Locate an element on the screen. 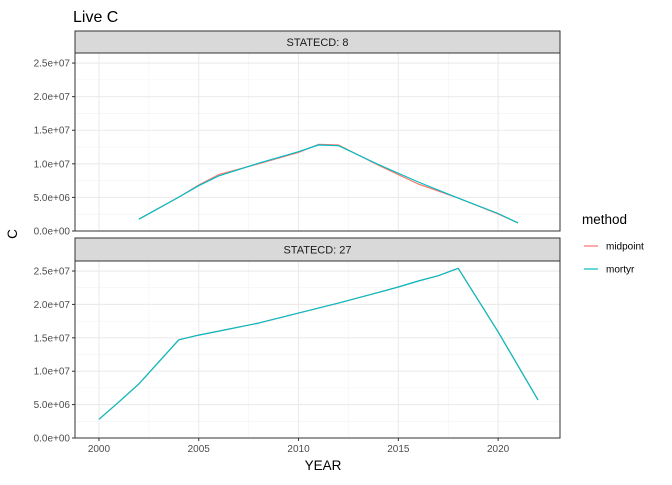 This screenshot has width=672, height=485. legend-label: midpoint is located at coordinates (625, 247).